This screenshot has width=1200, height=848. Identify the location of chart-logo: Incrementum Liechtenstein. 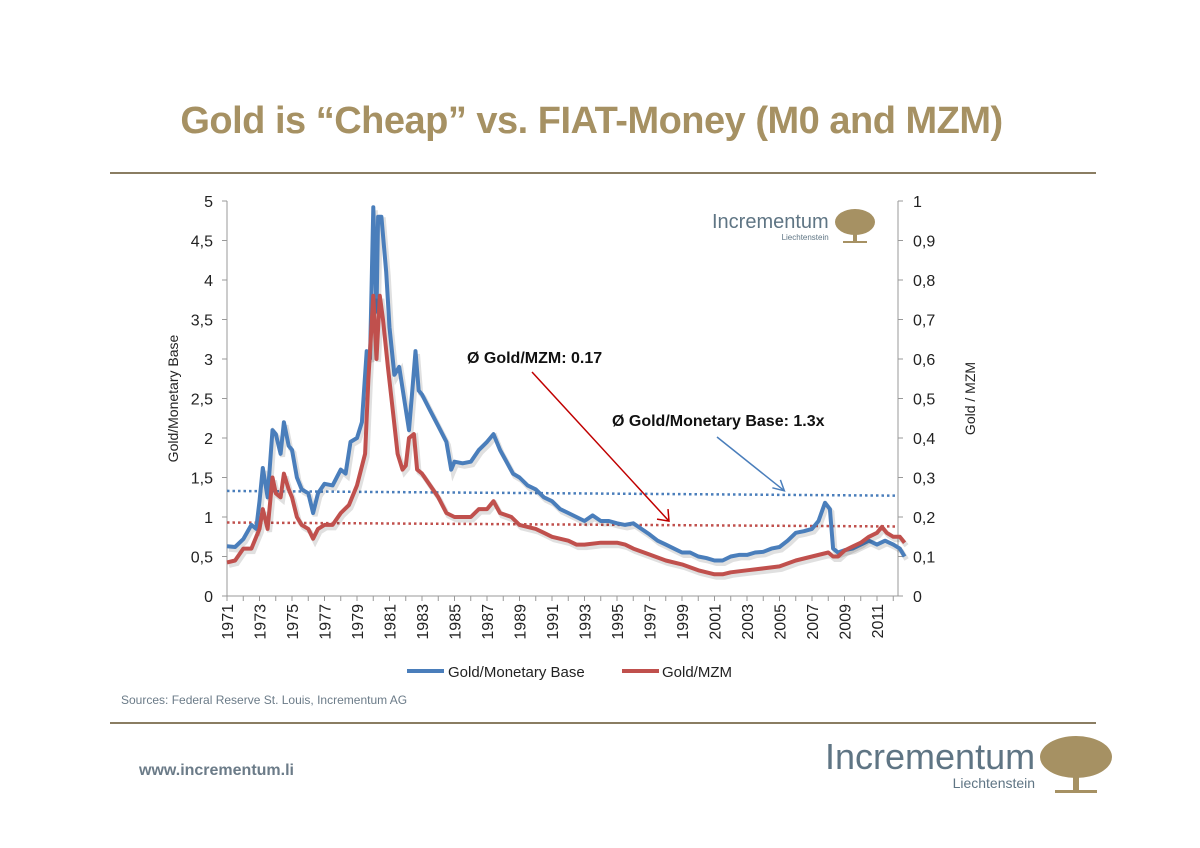
(794, 227).